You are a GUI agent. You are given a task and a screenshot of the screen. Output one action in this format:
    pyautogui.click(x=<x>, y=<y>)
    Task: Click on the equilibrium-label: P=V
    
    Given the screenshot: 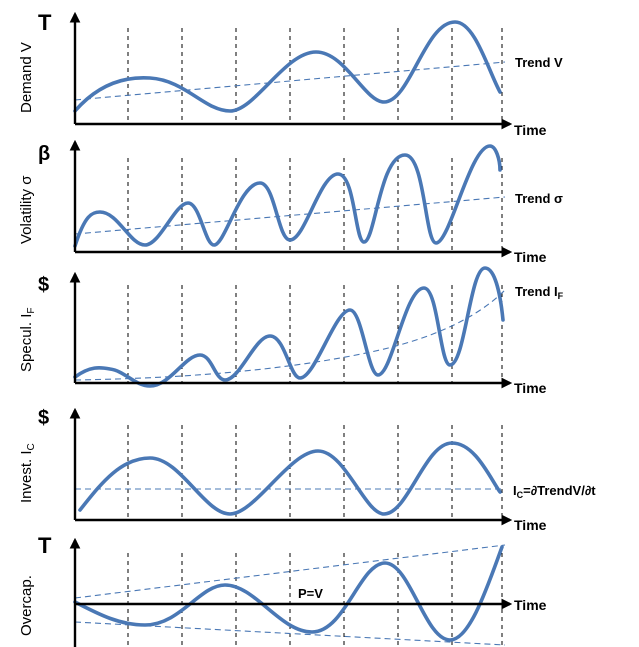 What is the action you would take?
    pyautogui.click(x=310, y=593)
    